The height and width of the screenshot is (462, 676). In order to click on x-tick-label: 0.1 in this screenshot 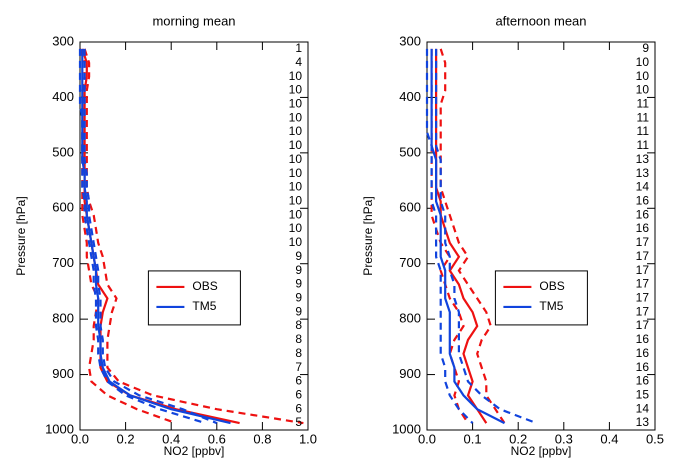, I will do `click(473, 438)`.